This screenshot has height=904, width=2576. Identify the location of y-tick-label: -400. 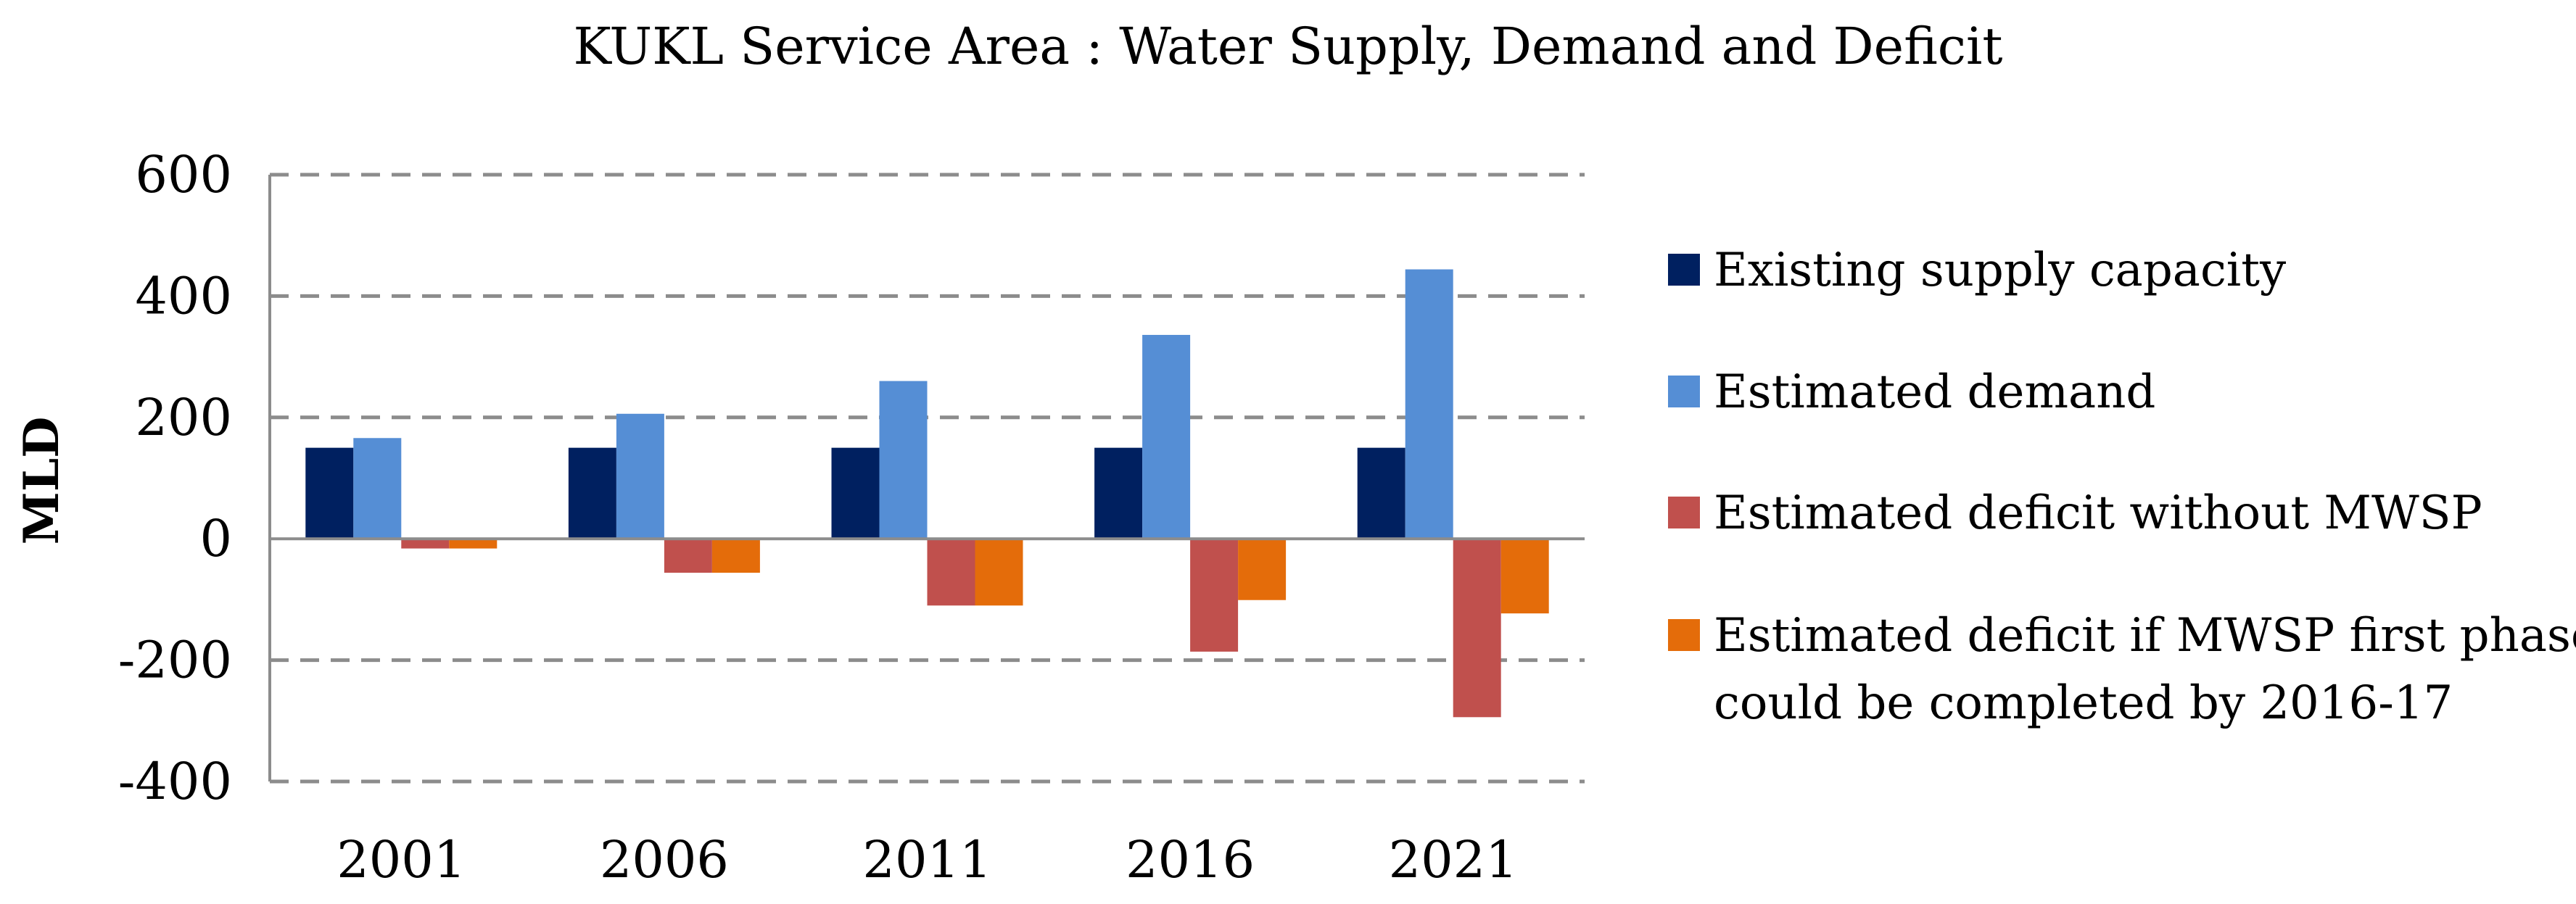
(175, 781).